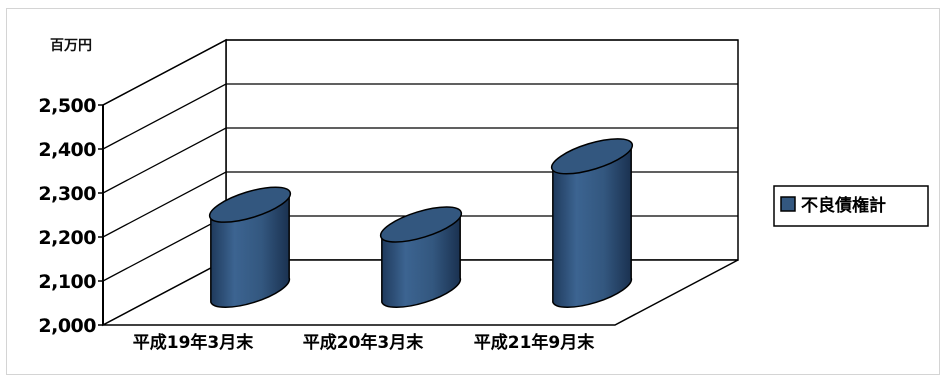 Image resolution: width=944 pixels, height=381 pixels. What do you see at coordinates (71, 216) in the screenshot?
I see `y-axis-ticks: 2,000 2,100 2,200 2,300 2,400 2,500` at bounding box center [71, 216].